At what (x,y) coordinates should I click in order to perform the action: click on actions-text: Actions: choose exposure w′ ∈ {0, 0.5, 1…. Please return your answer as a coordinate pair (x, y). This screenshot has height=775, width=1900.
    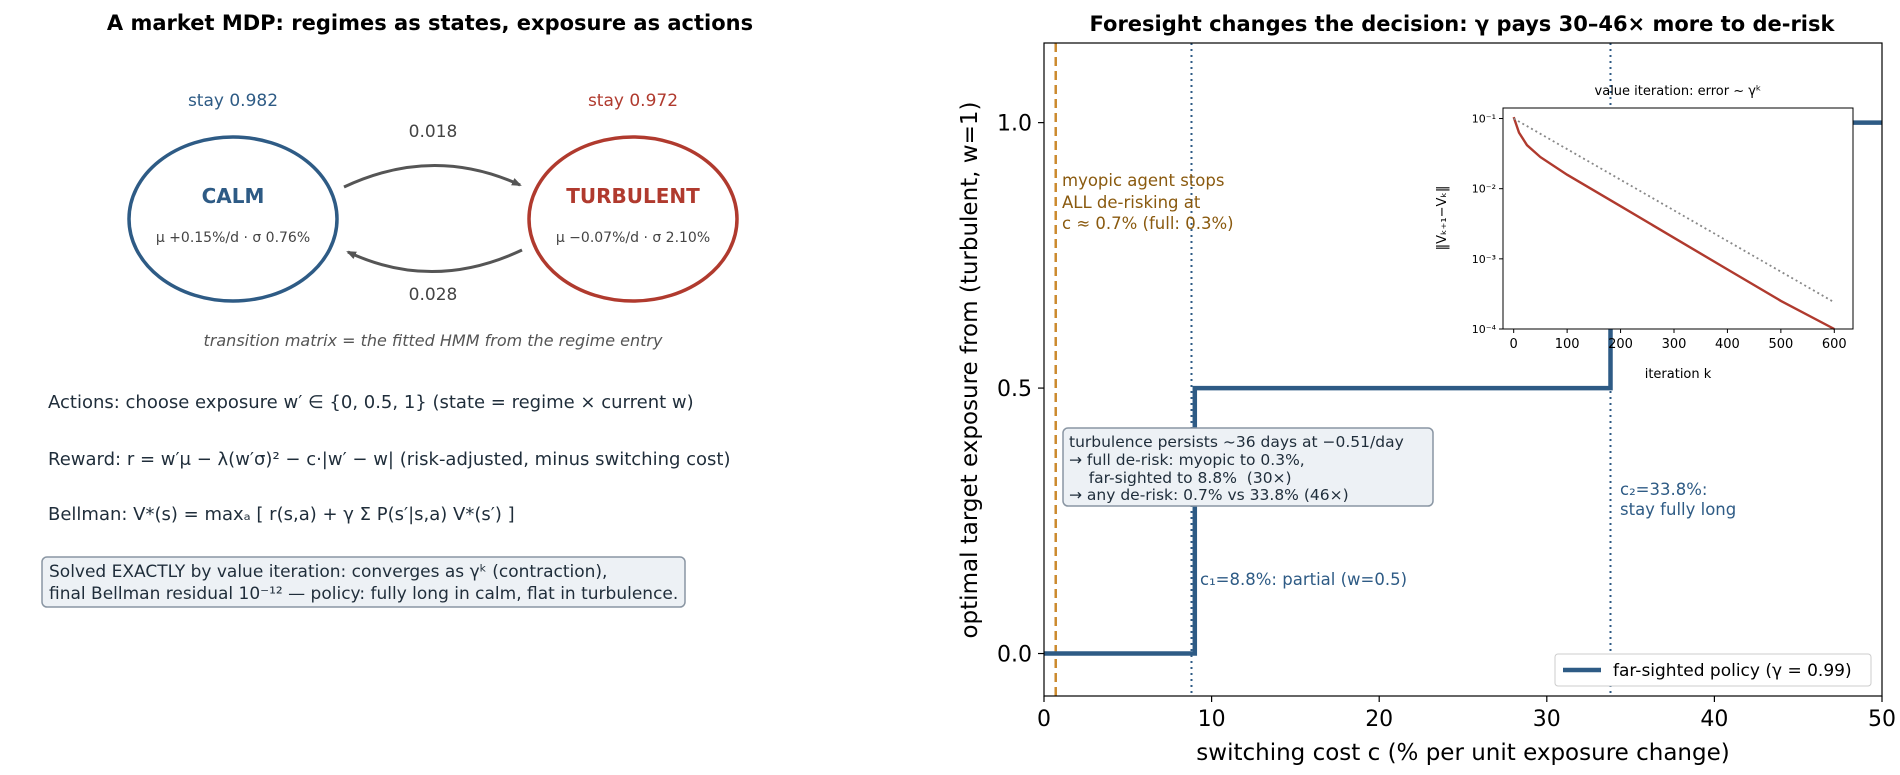
    Looking at the image, I should click on (371, 402).